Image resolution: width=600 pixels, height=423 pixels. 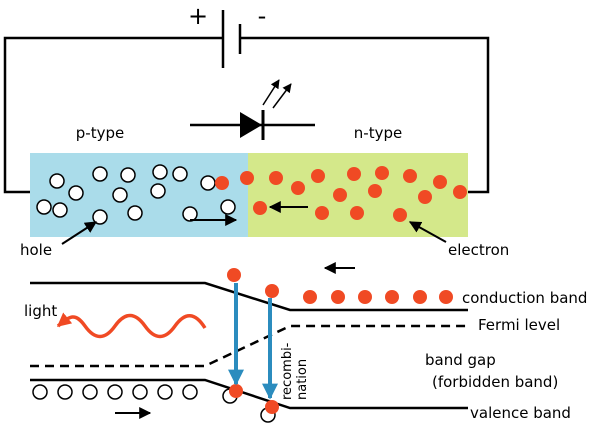 I want to click on band-gap-label: band gap, so click(x=460, y=360).